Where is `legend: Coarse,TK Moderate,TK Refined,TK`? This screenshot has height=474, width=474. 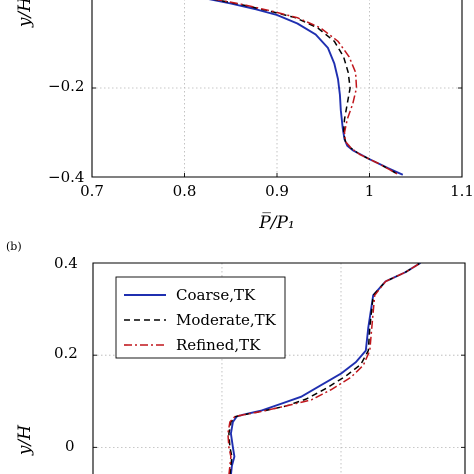 legend: Coarse,TK Moderate,TK Refined,TK is located at coordinates (200, 317).